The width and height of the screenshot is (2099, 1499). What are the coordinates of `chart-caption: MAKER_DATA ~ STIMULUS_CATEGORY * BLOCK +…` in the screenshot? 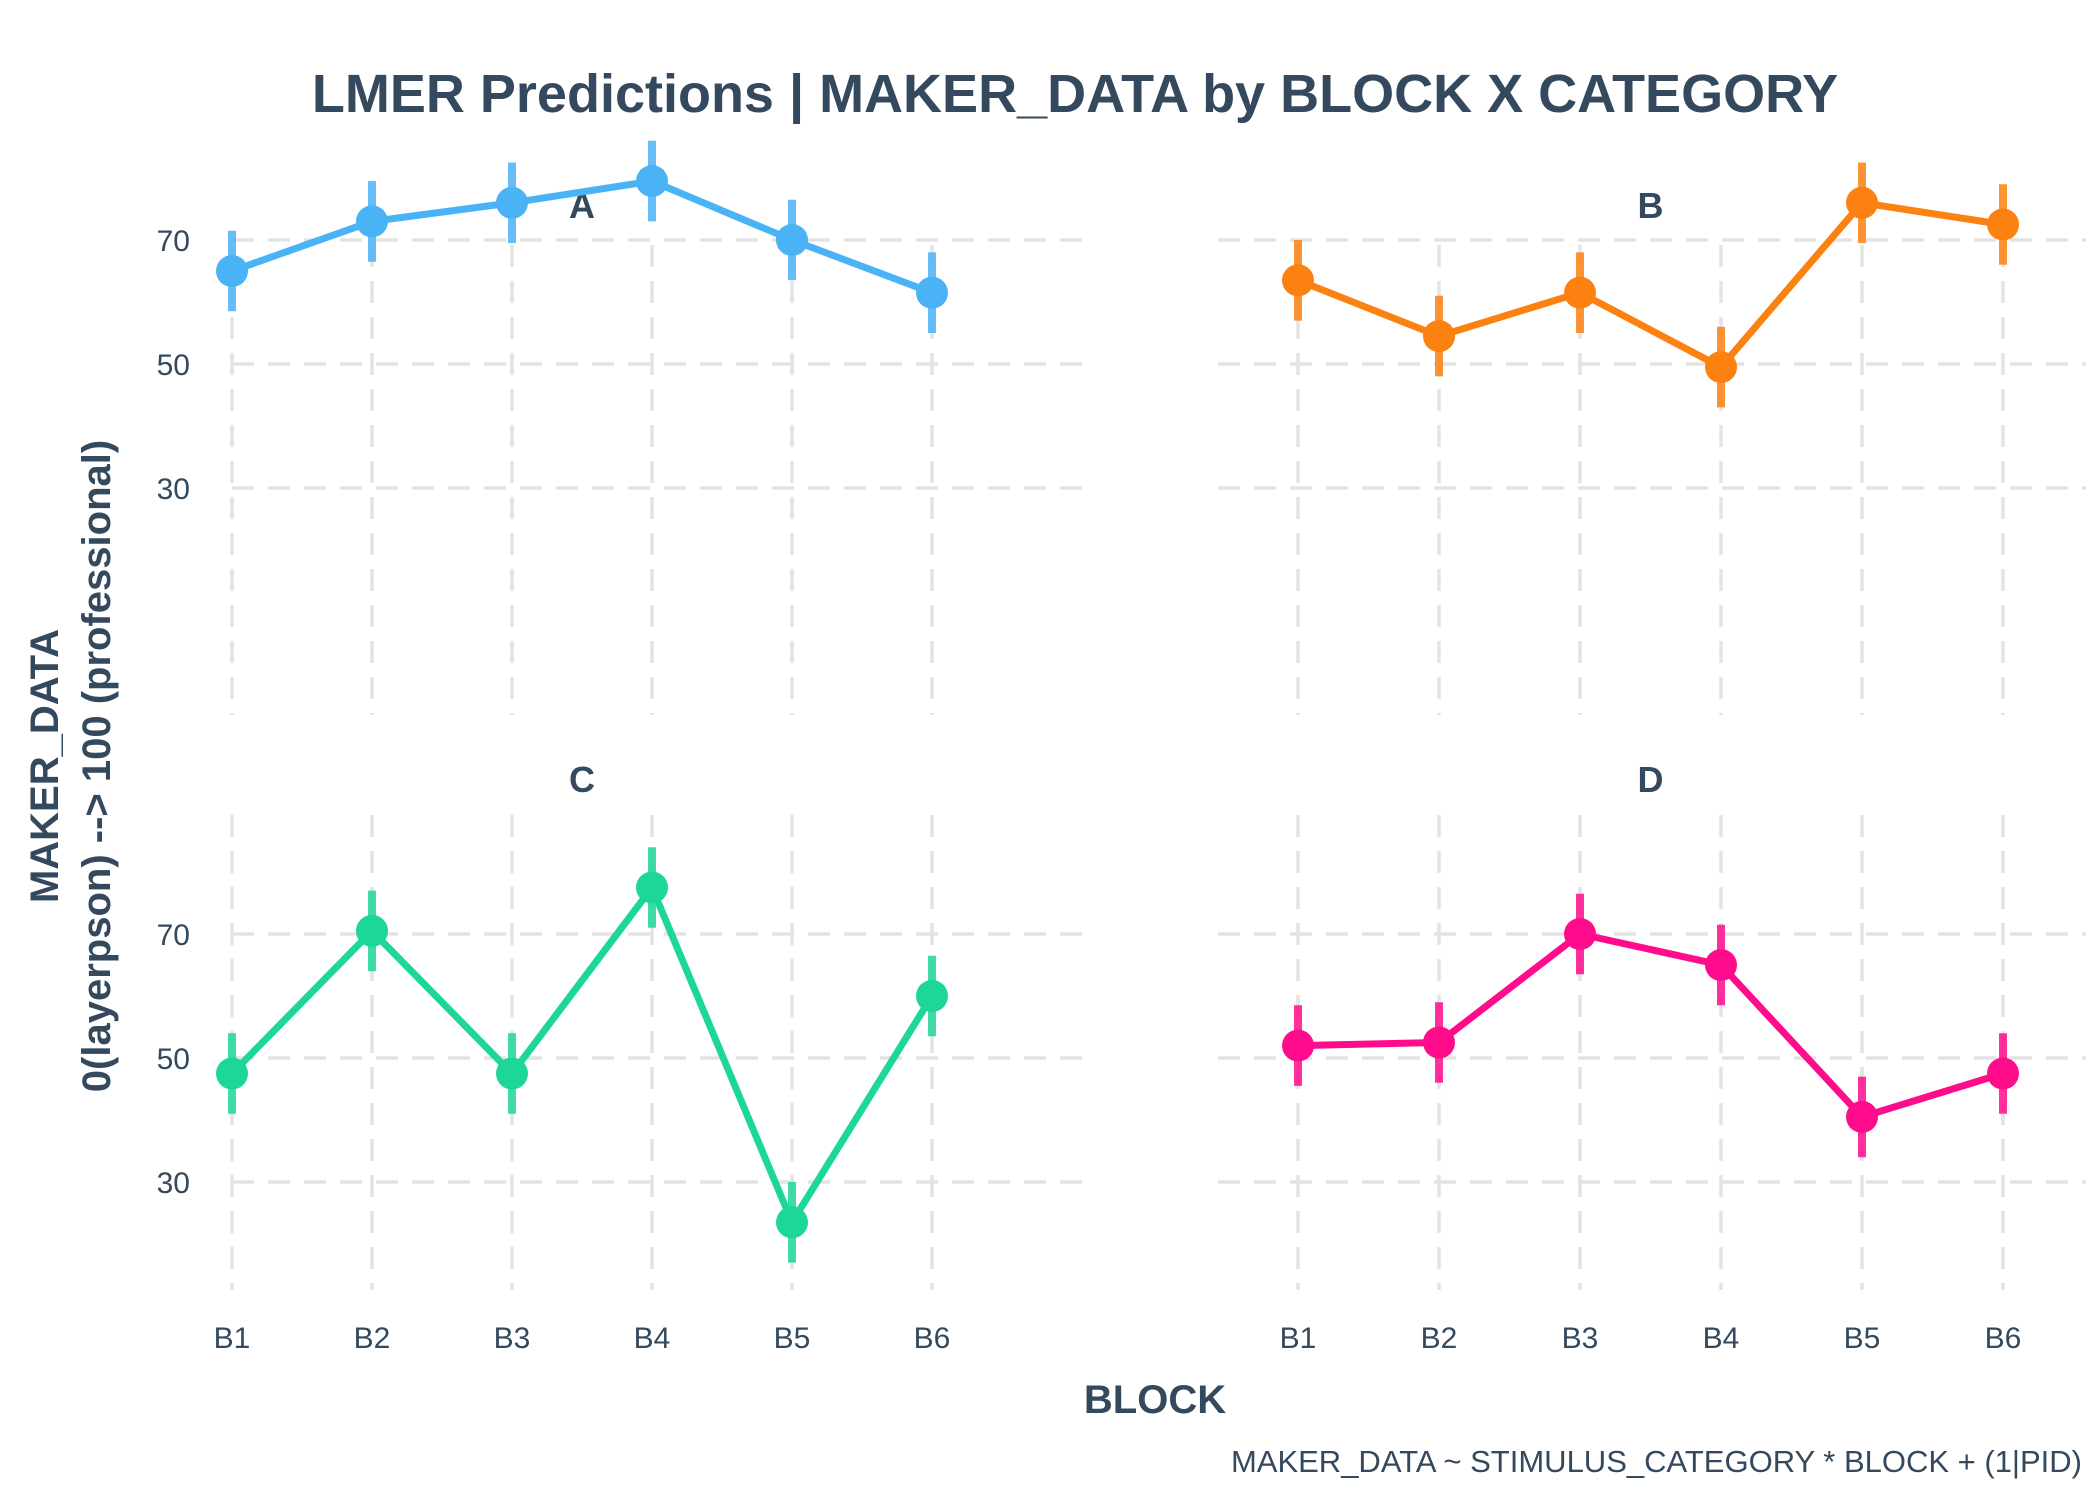 It's located at (1656, 1461).